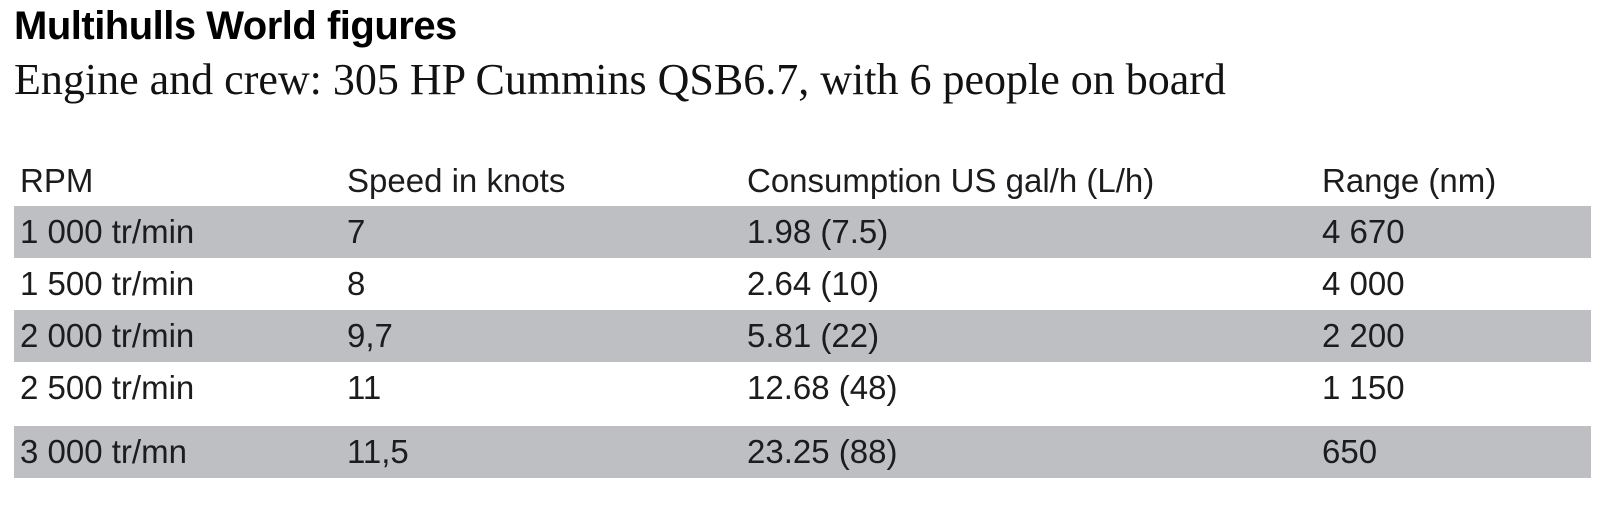 The image size is (1622, 515). Describe the element at coordinates (1363, 283) in the screenshot. I see `table-cell: 4 000` at that location.